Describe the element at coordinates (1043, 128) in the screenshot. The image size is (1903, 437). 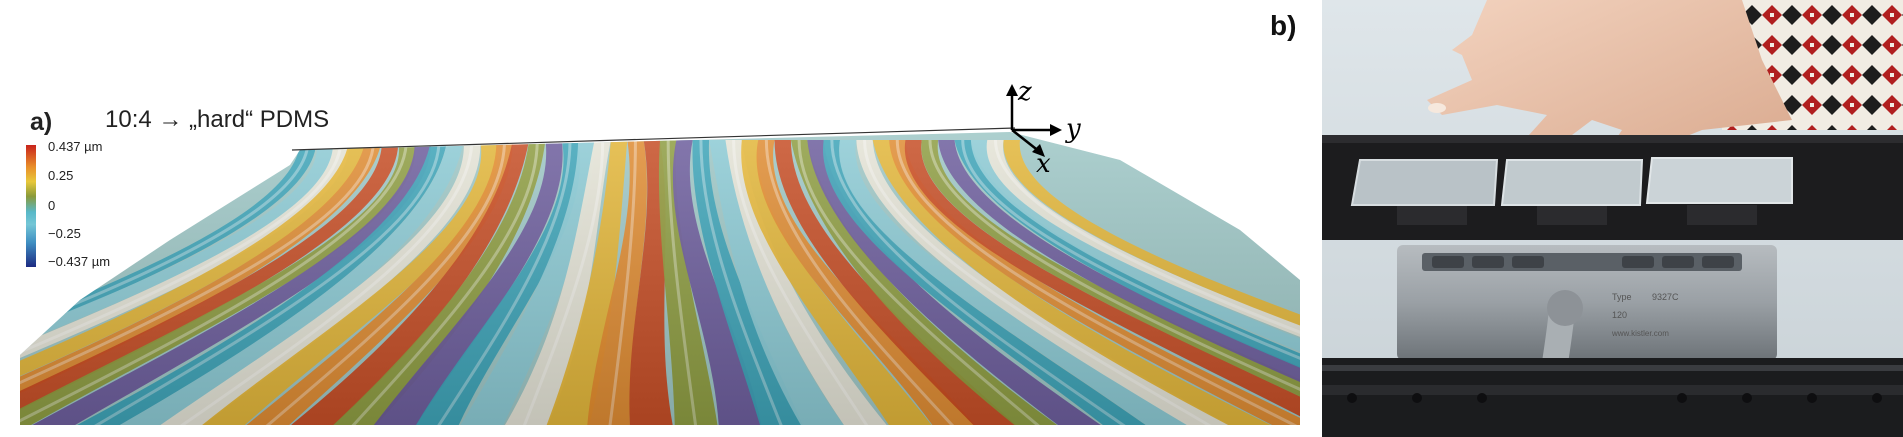
I see `axis-triad: z y x` at that location.